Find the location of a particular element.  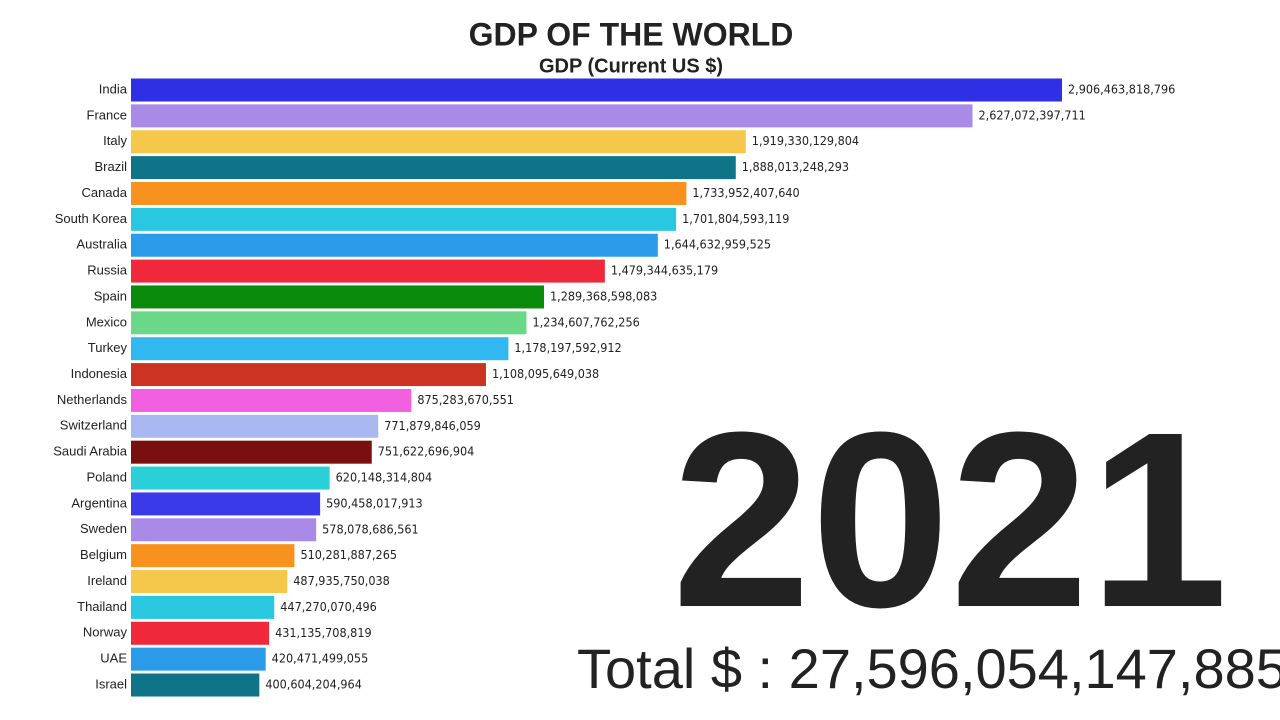

category-label: Poland is located at coordinates (107, 476).